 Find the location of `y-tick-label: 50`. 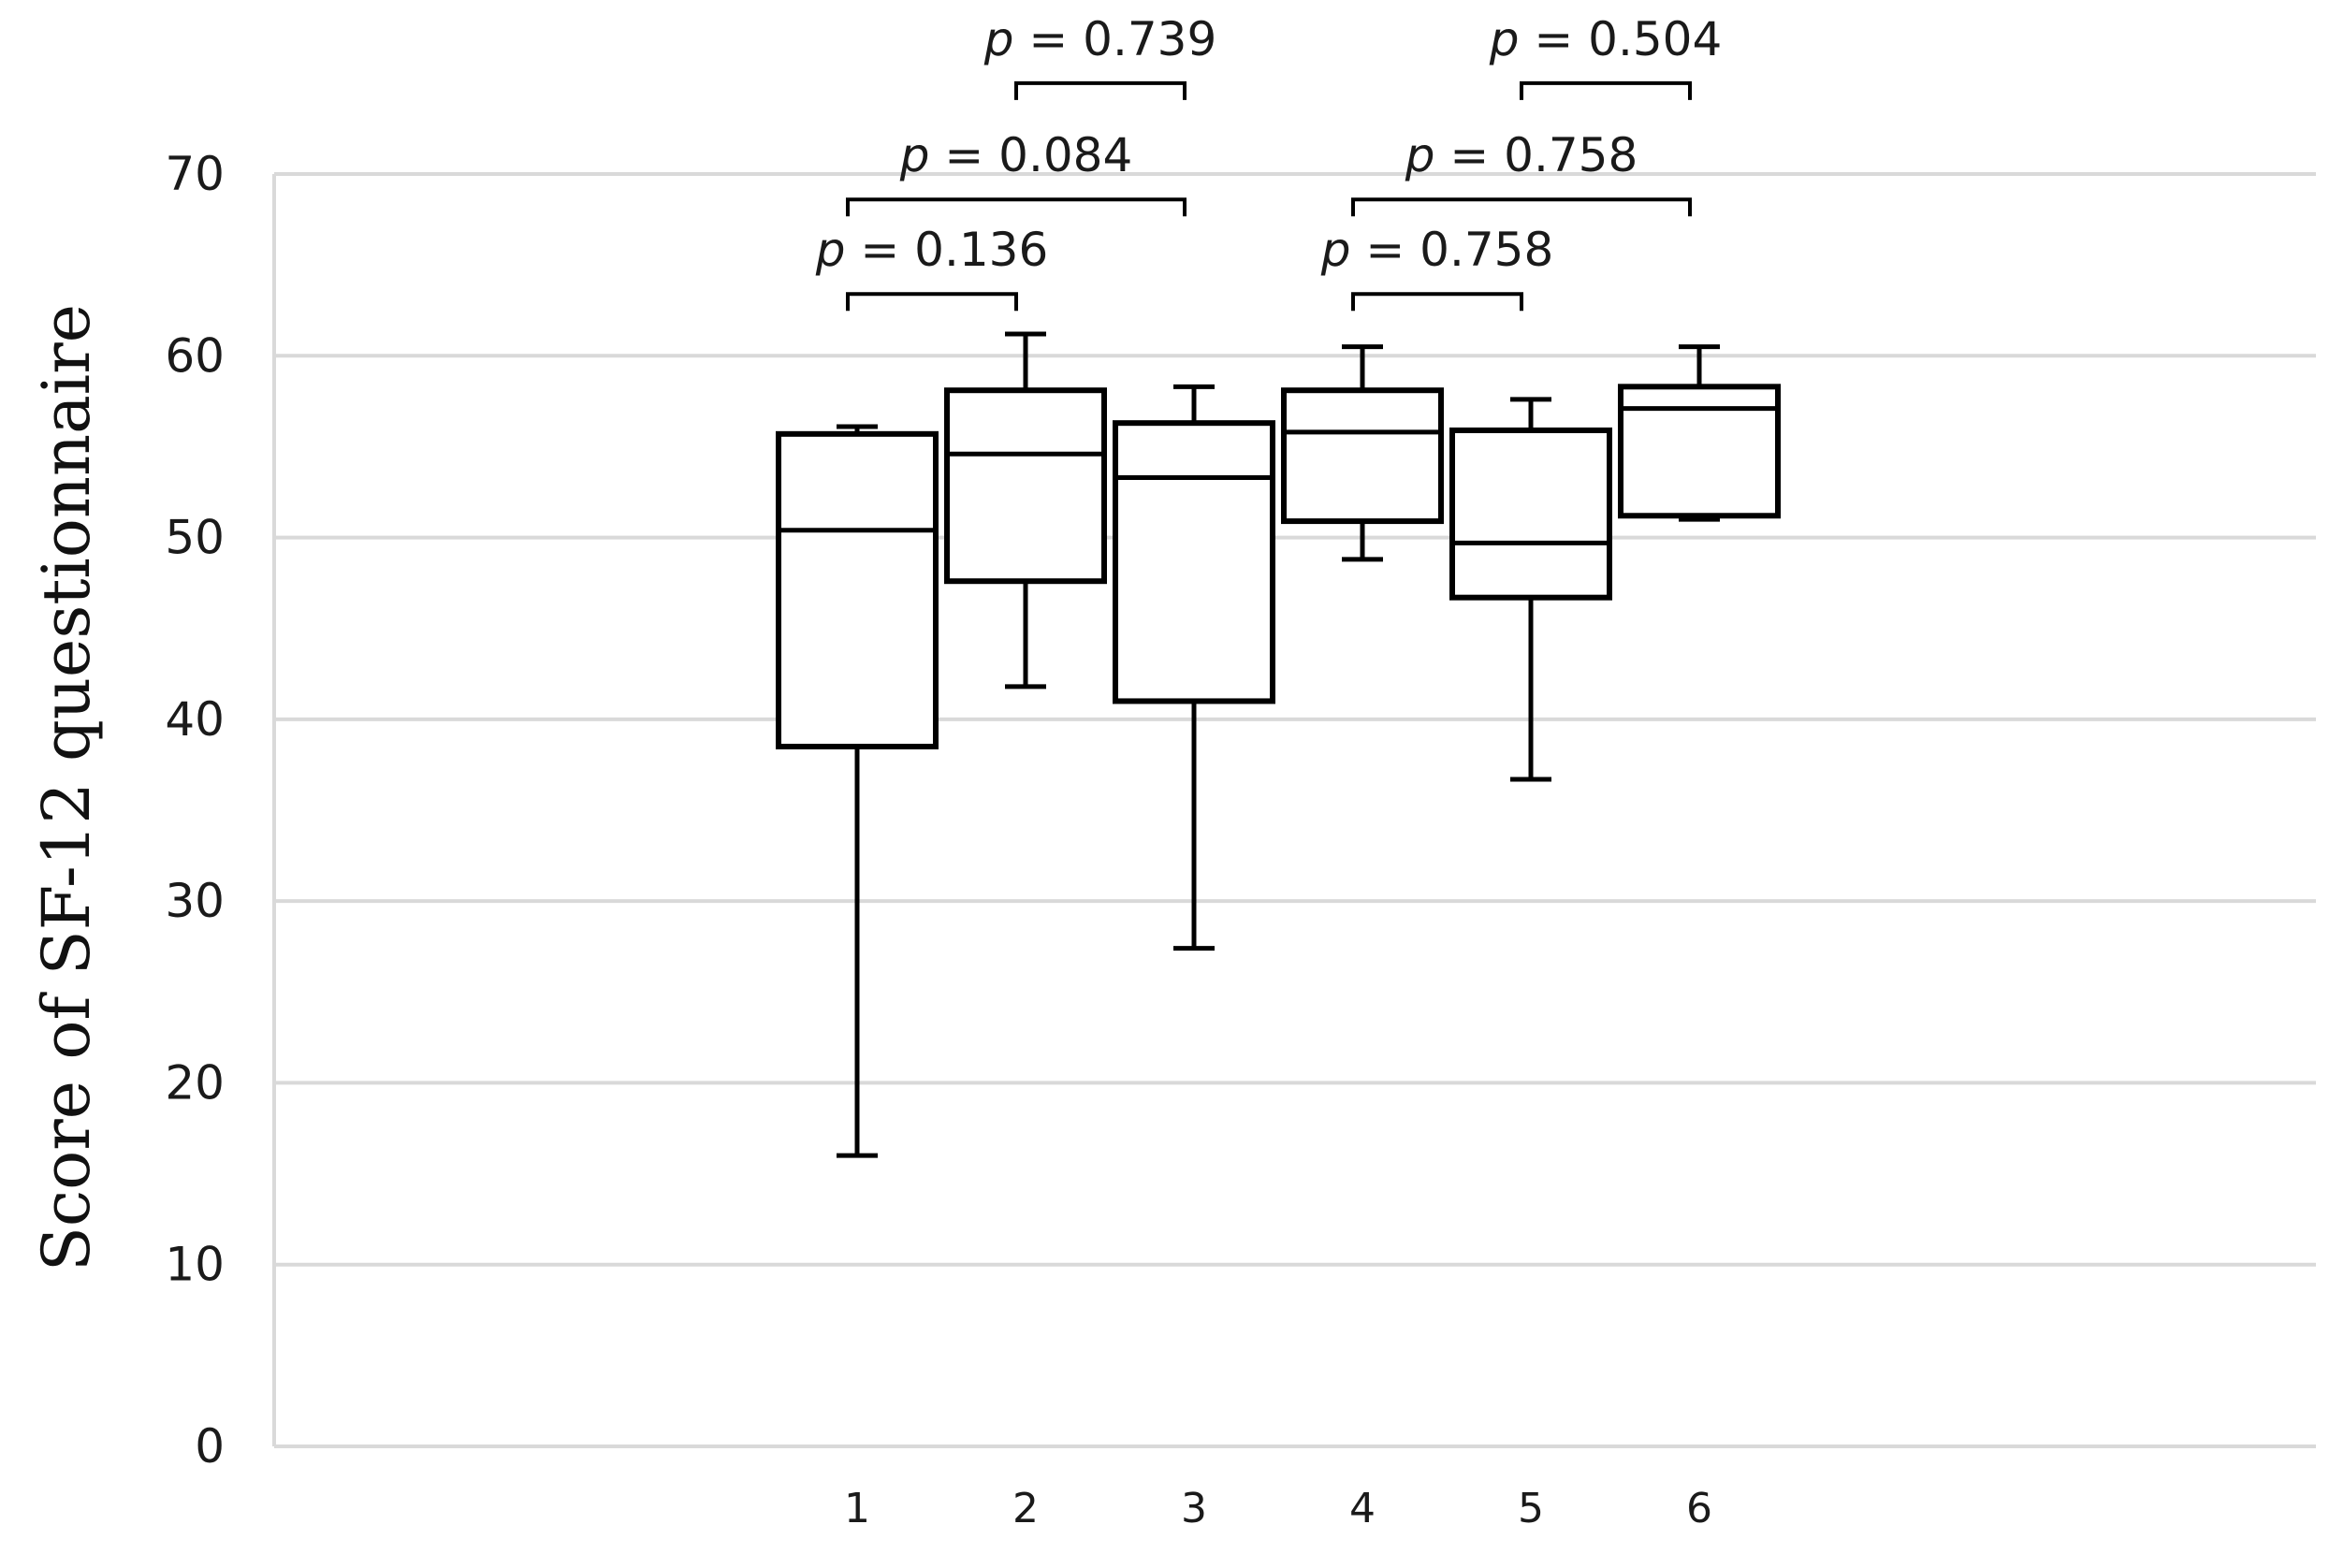

y-tick-label: 50 is located at coordinates (195, 538).